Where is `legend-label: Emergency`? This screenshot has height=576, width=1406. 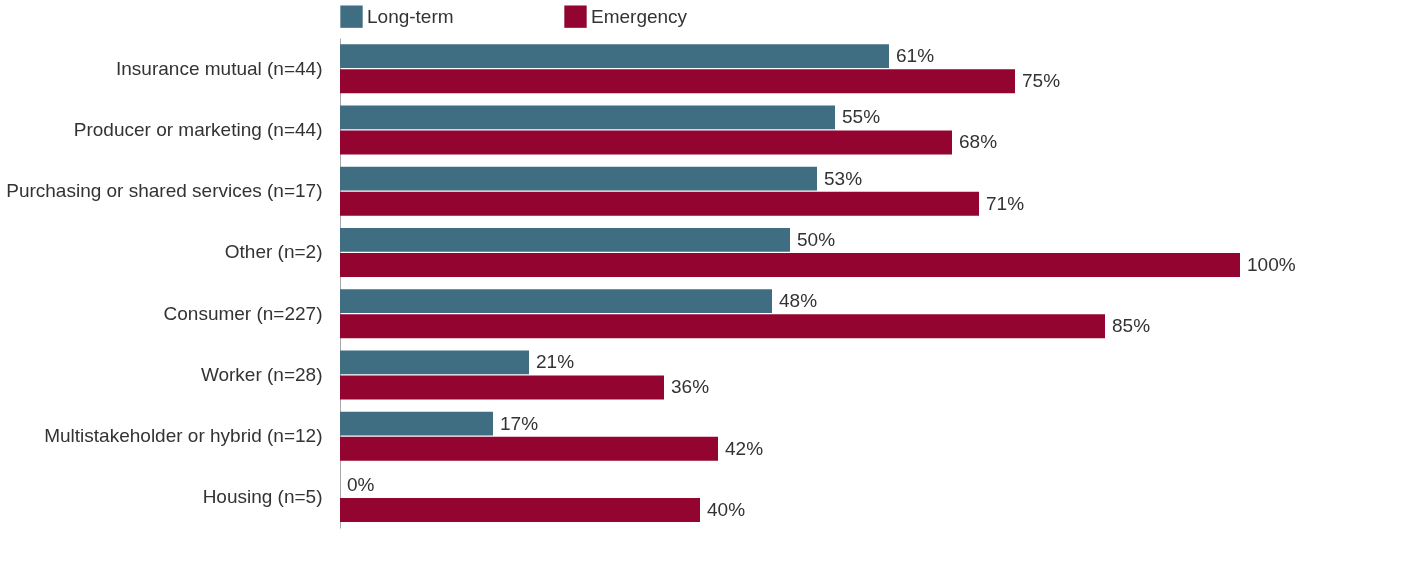
legend-label: Emergency is located at coordinates (639, 16).